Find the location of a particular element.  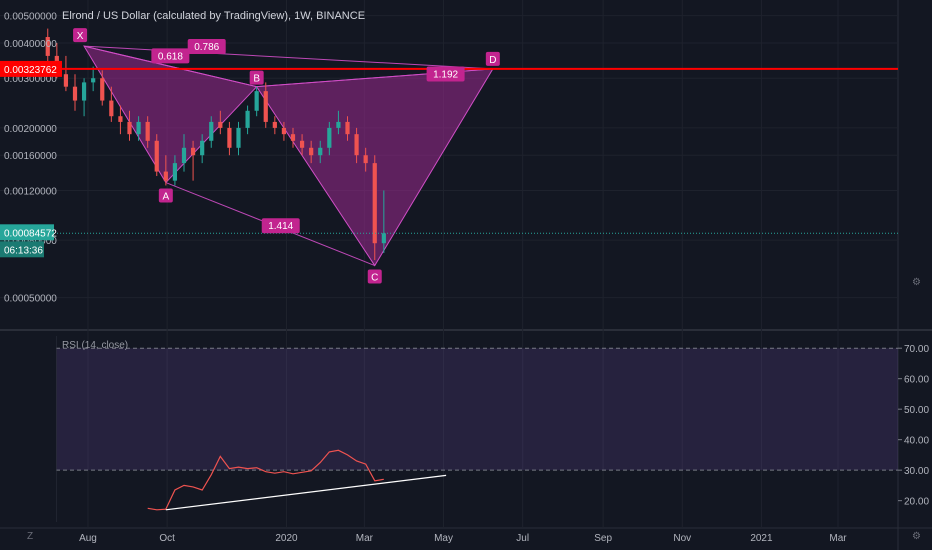

price-tick-label: 0.00050000 is located at coordinates (30, 299).